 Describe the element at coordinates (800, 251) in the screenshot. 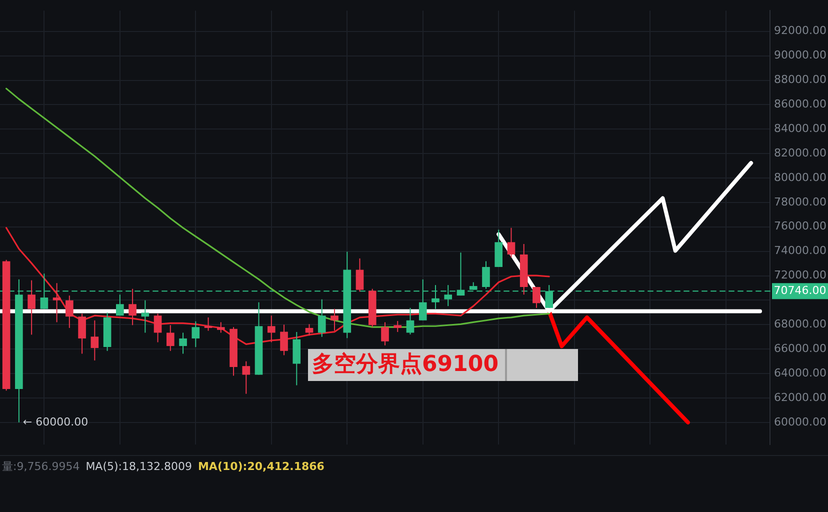

I see `y-tick-label: 74000.00` at that location.